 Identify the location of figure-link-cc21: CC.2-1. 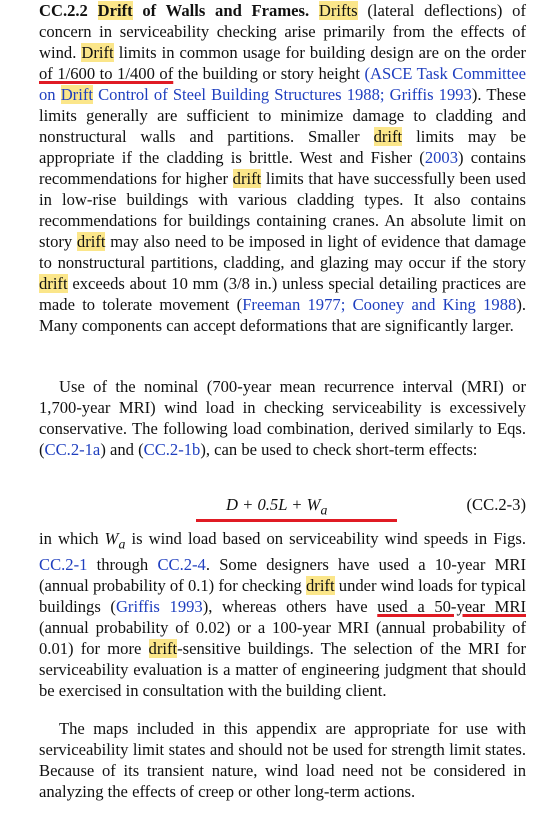
(63, 565).